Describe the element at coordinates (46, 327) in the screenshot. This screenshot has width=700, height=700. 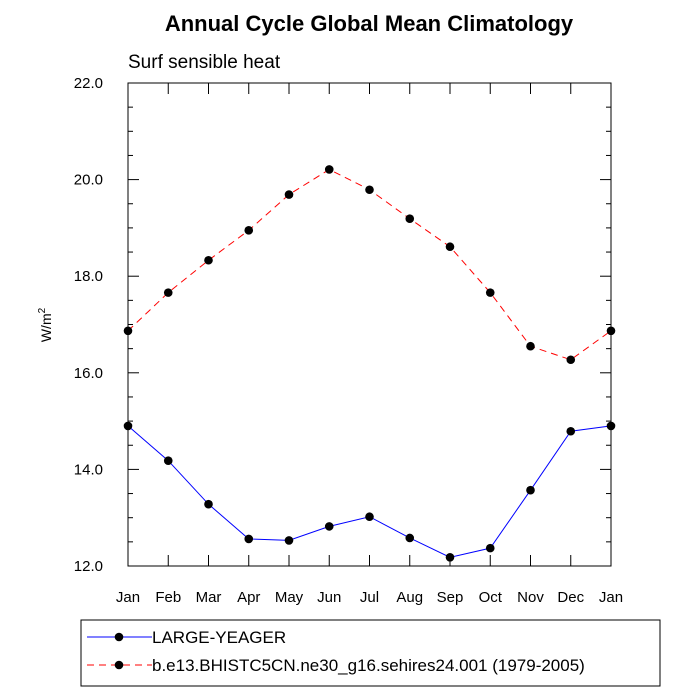
I see `y-axis-label-text: W/m` at that location.